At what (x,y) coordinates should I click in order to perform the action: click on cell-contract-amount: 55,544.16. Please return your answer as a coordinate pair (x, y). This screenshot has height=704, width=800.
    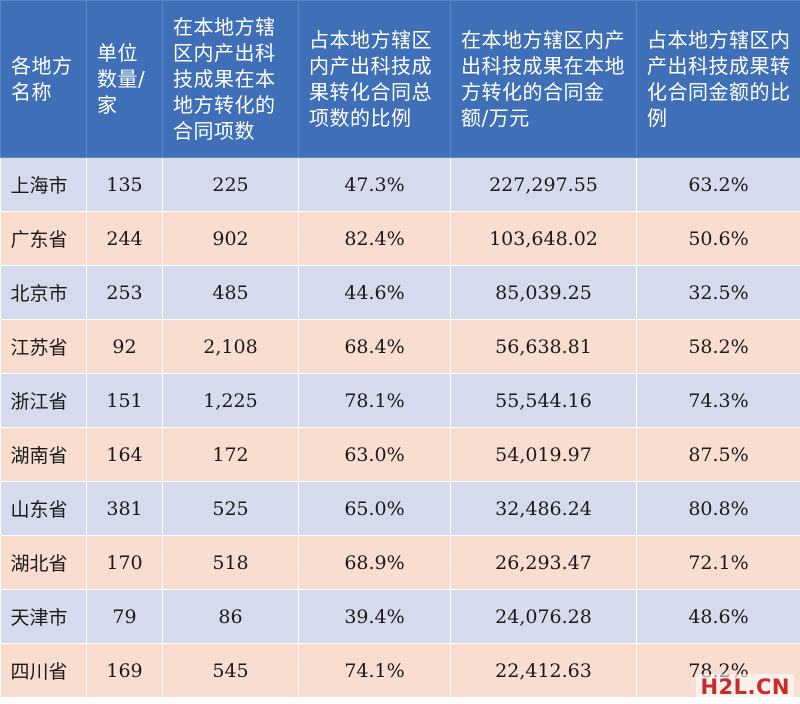
    Looking at the image, I should click on (543, 400).